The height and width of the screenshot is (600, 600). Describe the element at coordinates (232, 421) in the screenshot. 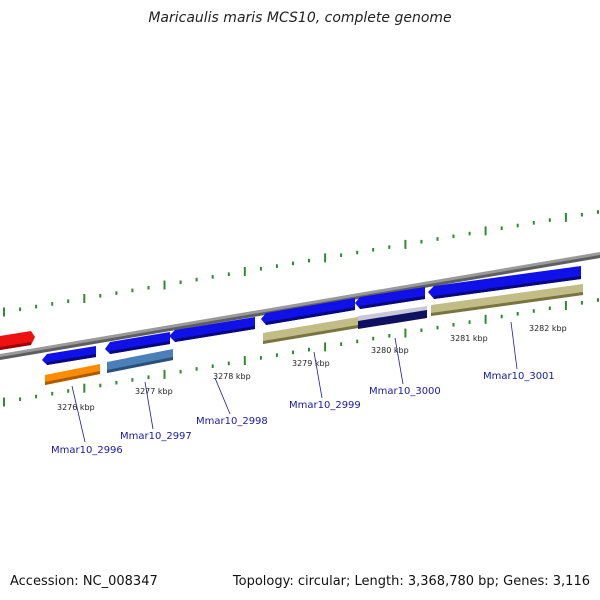

I see `gene-label-2998: Mmar10_2998` at that location.